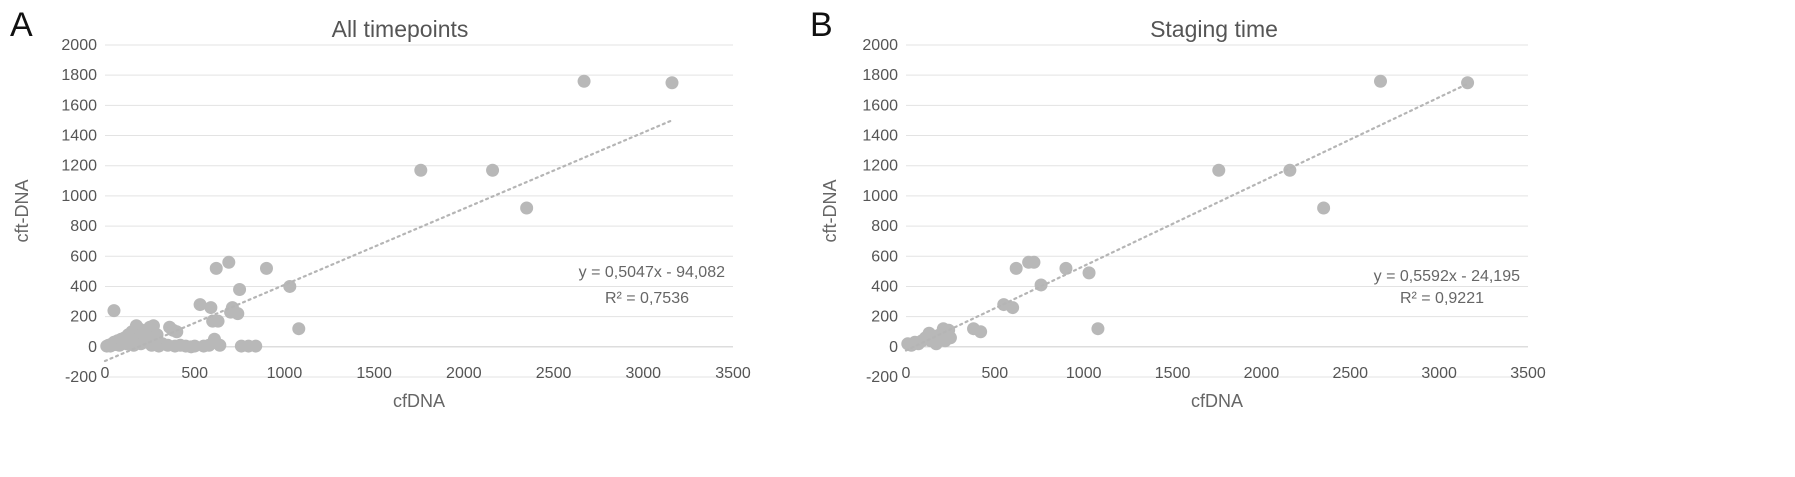  What do you see at coordinates (652, 272) in the screenshot?
I see `trendline-equation: y = 0,5047x - 94,082` at bounding box center [652, 272].